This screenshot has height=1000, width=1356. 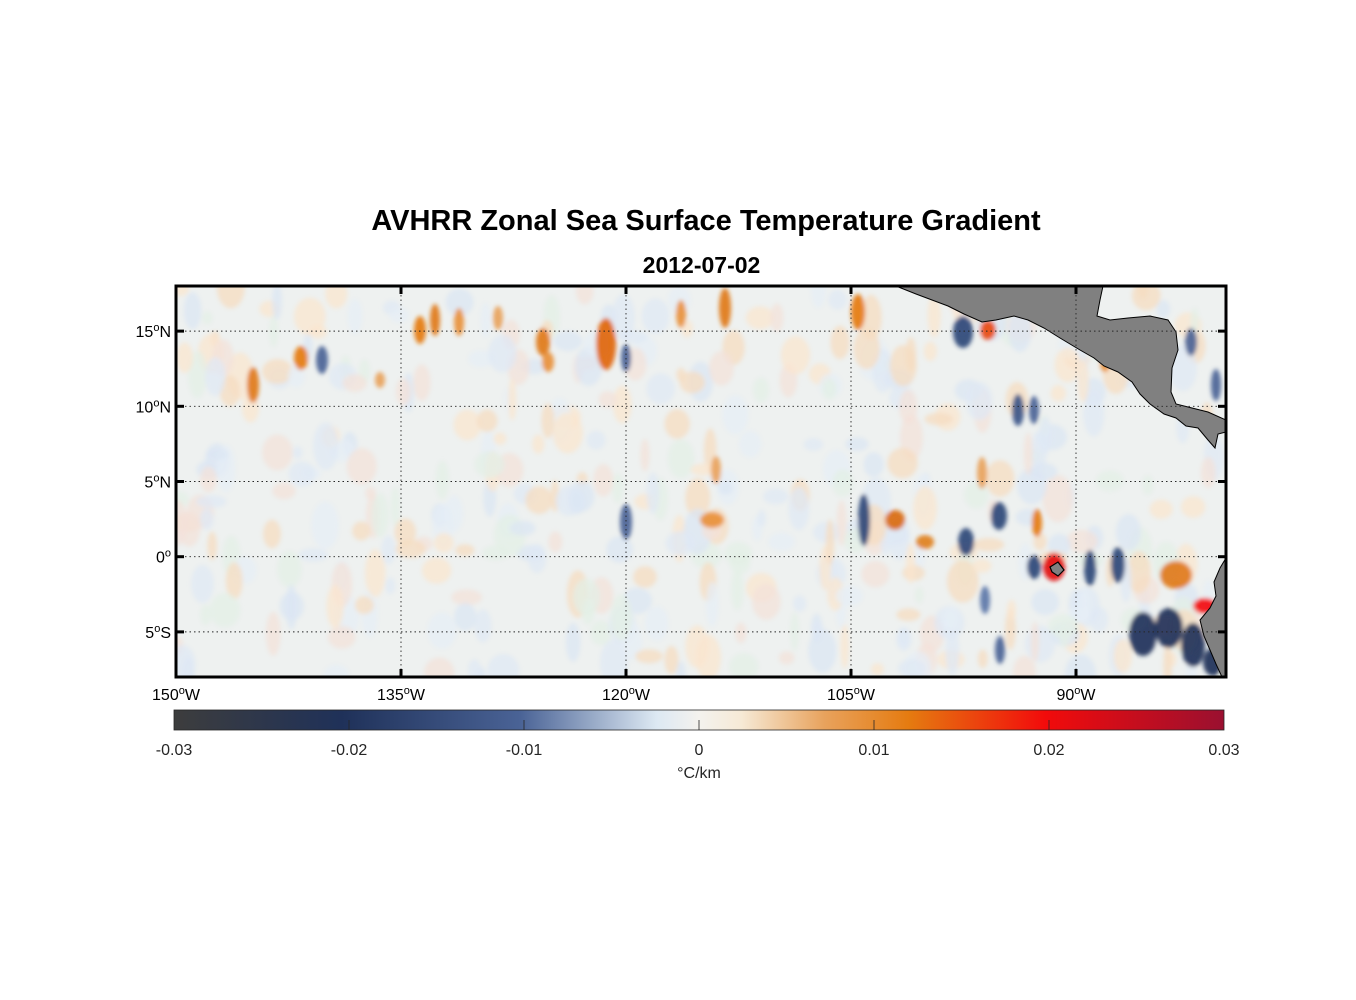 What do you see at coordinates (349, 750) in the screenshot?
I see `colorbar-tick-label: -0.02` at bounding box center [349, 750].